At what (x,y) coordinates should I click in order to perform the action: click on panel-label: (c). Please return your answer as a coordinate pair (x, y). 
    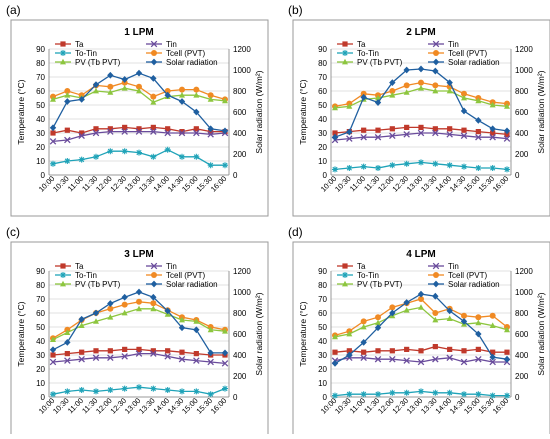
    Looking at the image, I should click on (13, 232).